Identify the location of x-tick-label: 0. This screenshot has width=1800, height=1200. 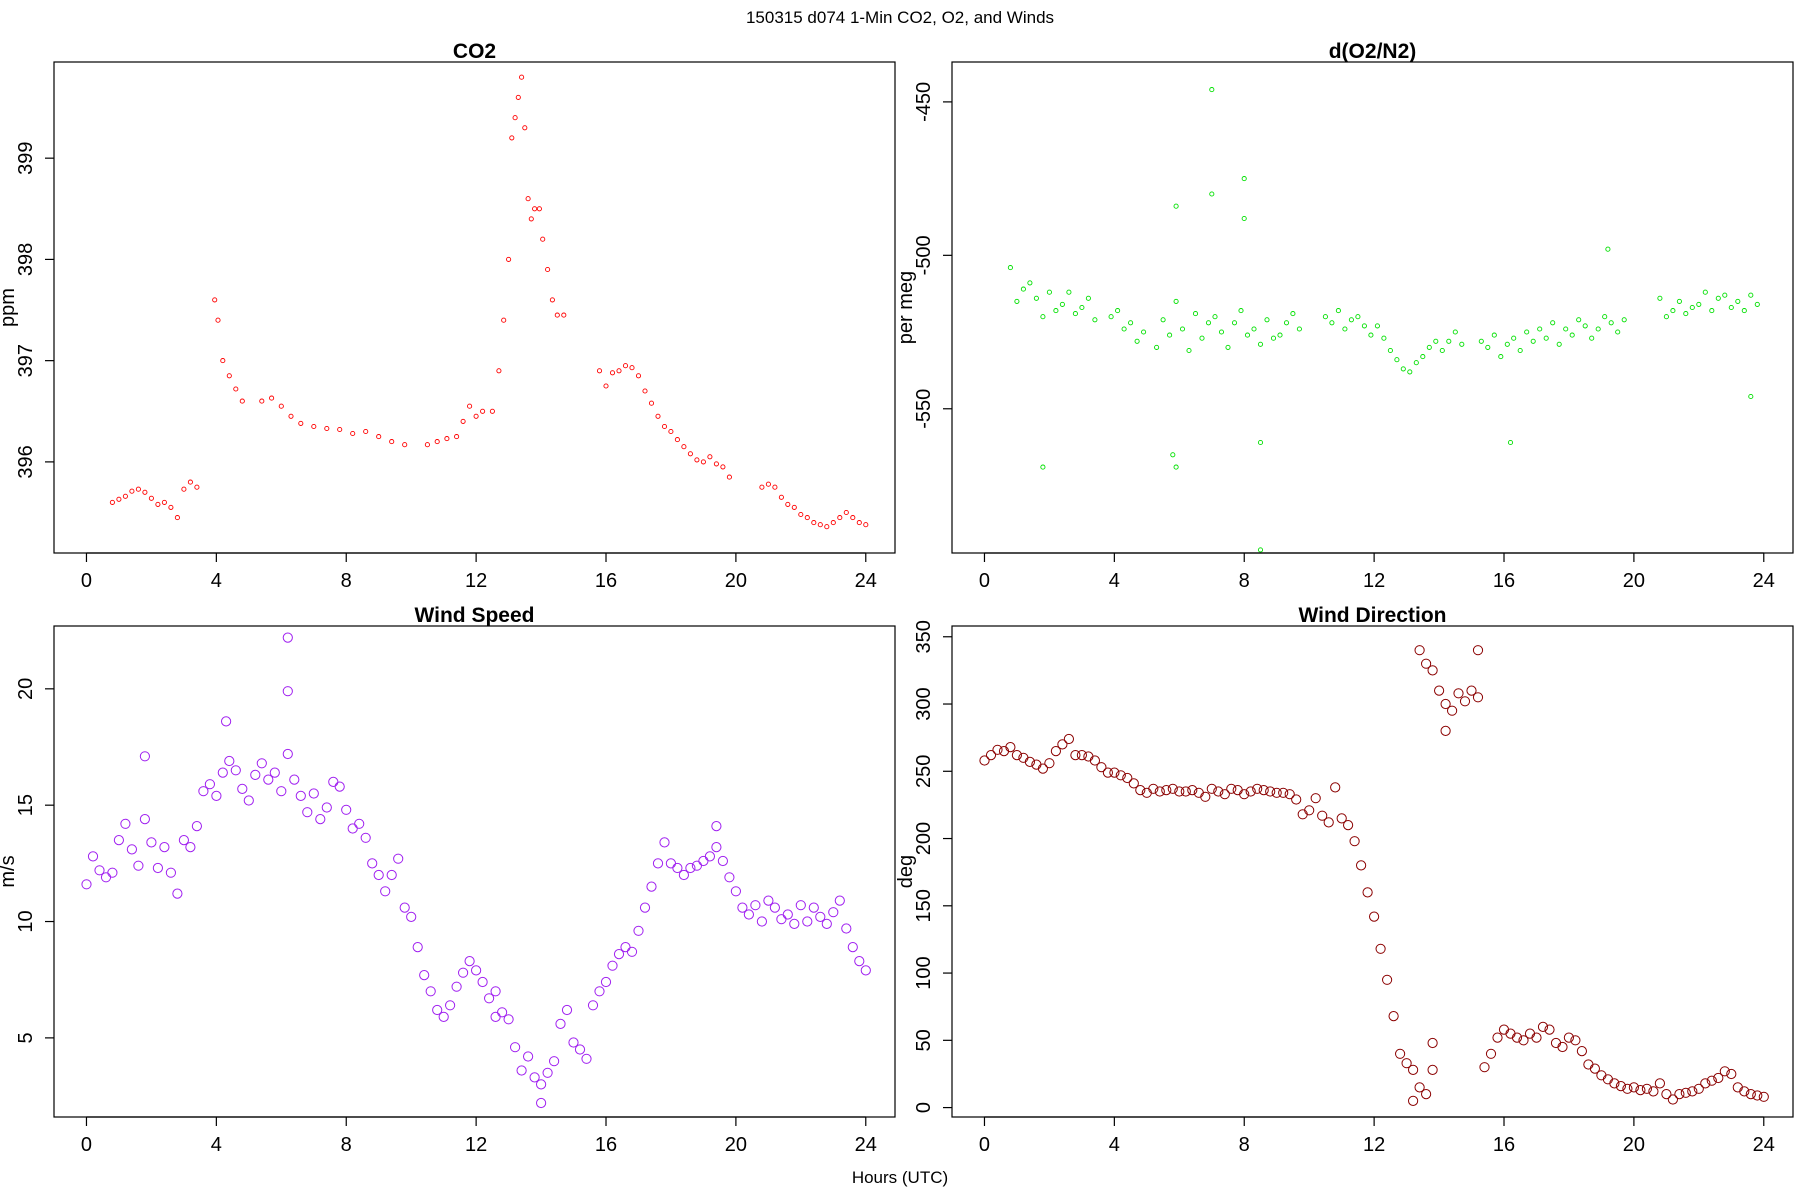
(984, 1145).